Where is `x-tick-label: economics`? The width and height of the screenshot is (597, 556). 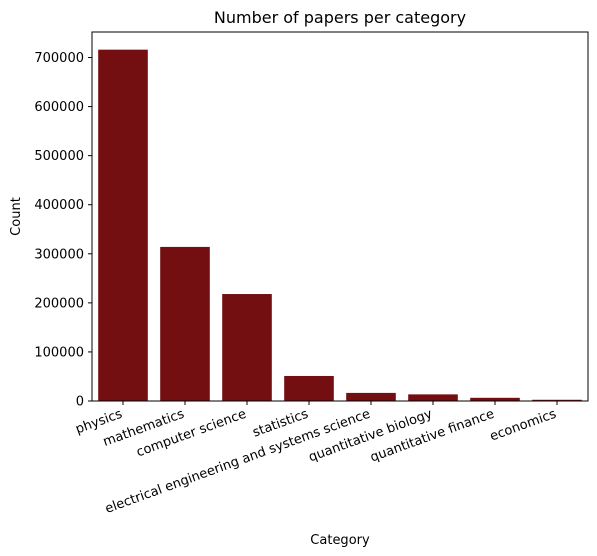 x-tick-label: economics is located at coordinates (523, 426).